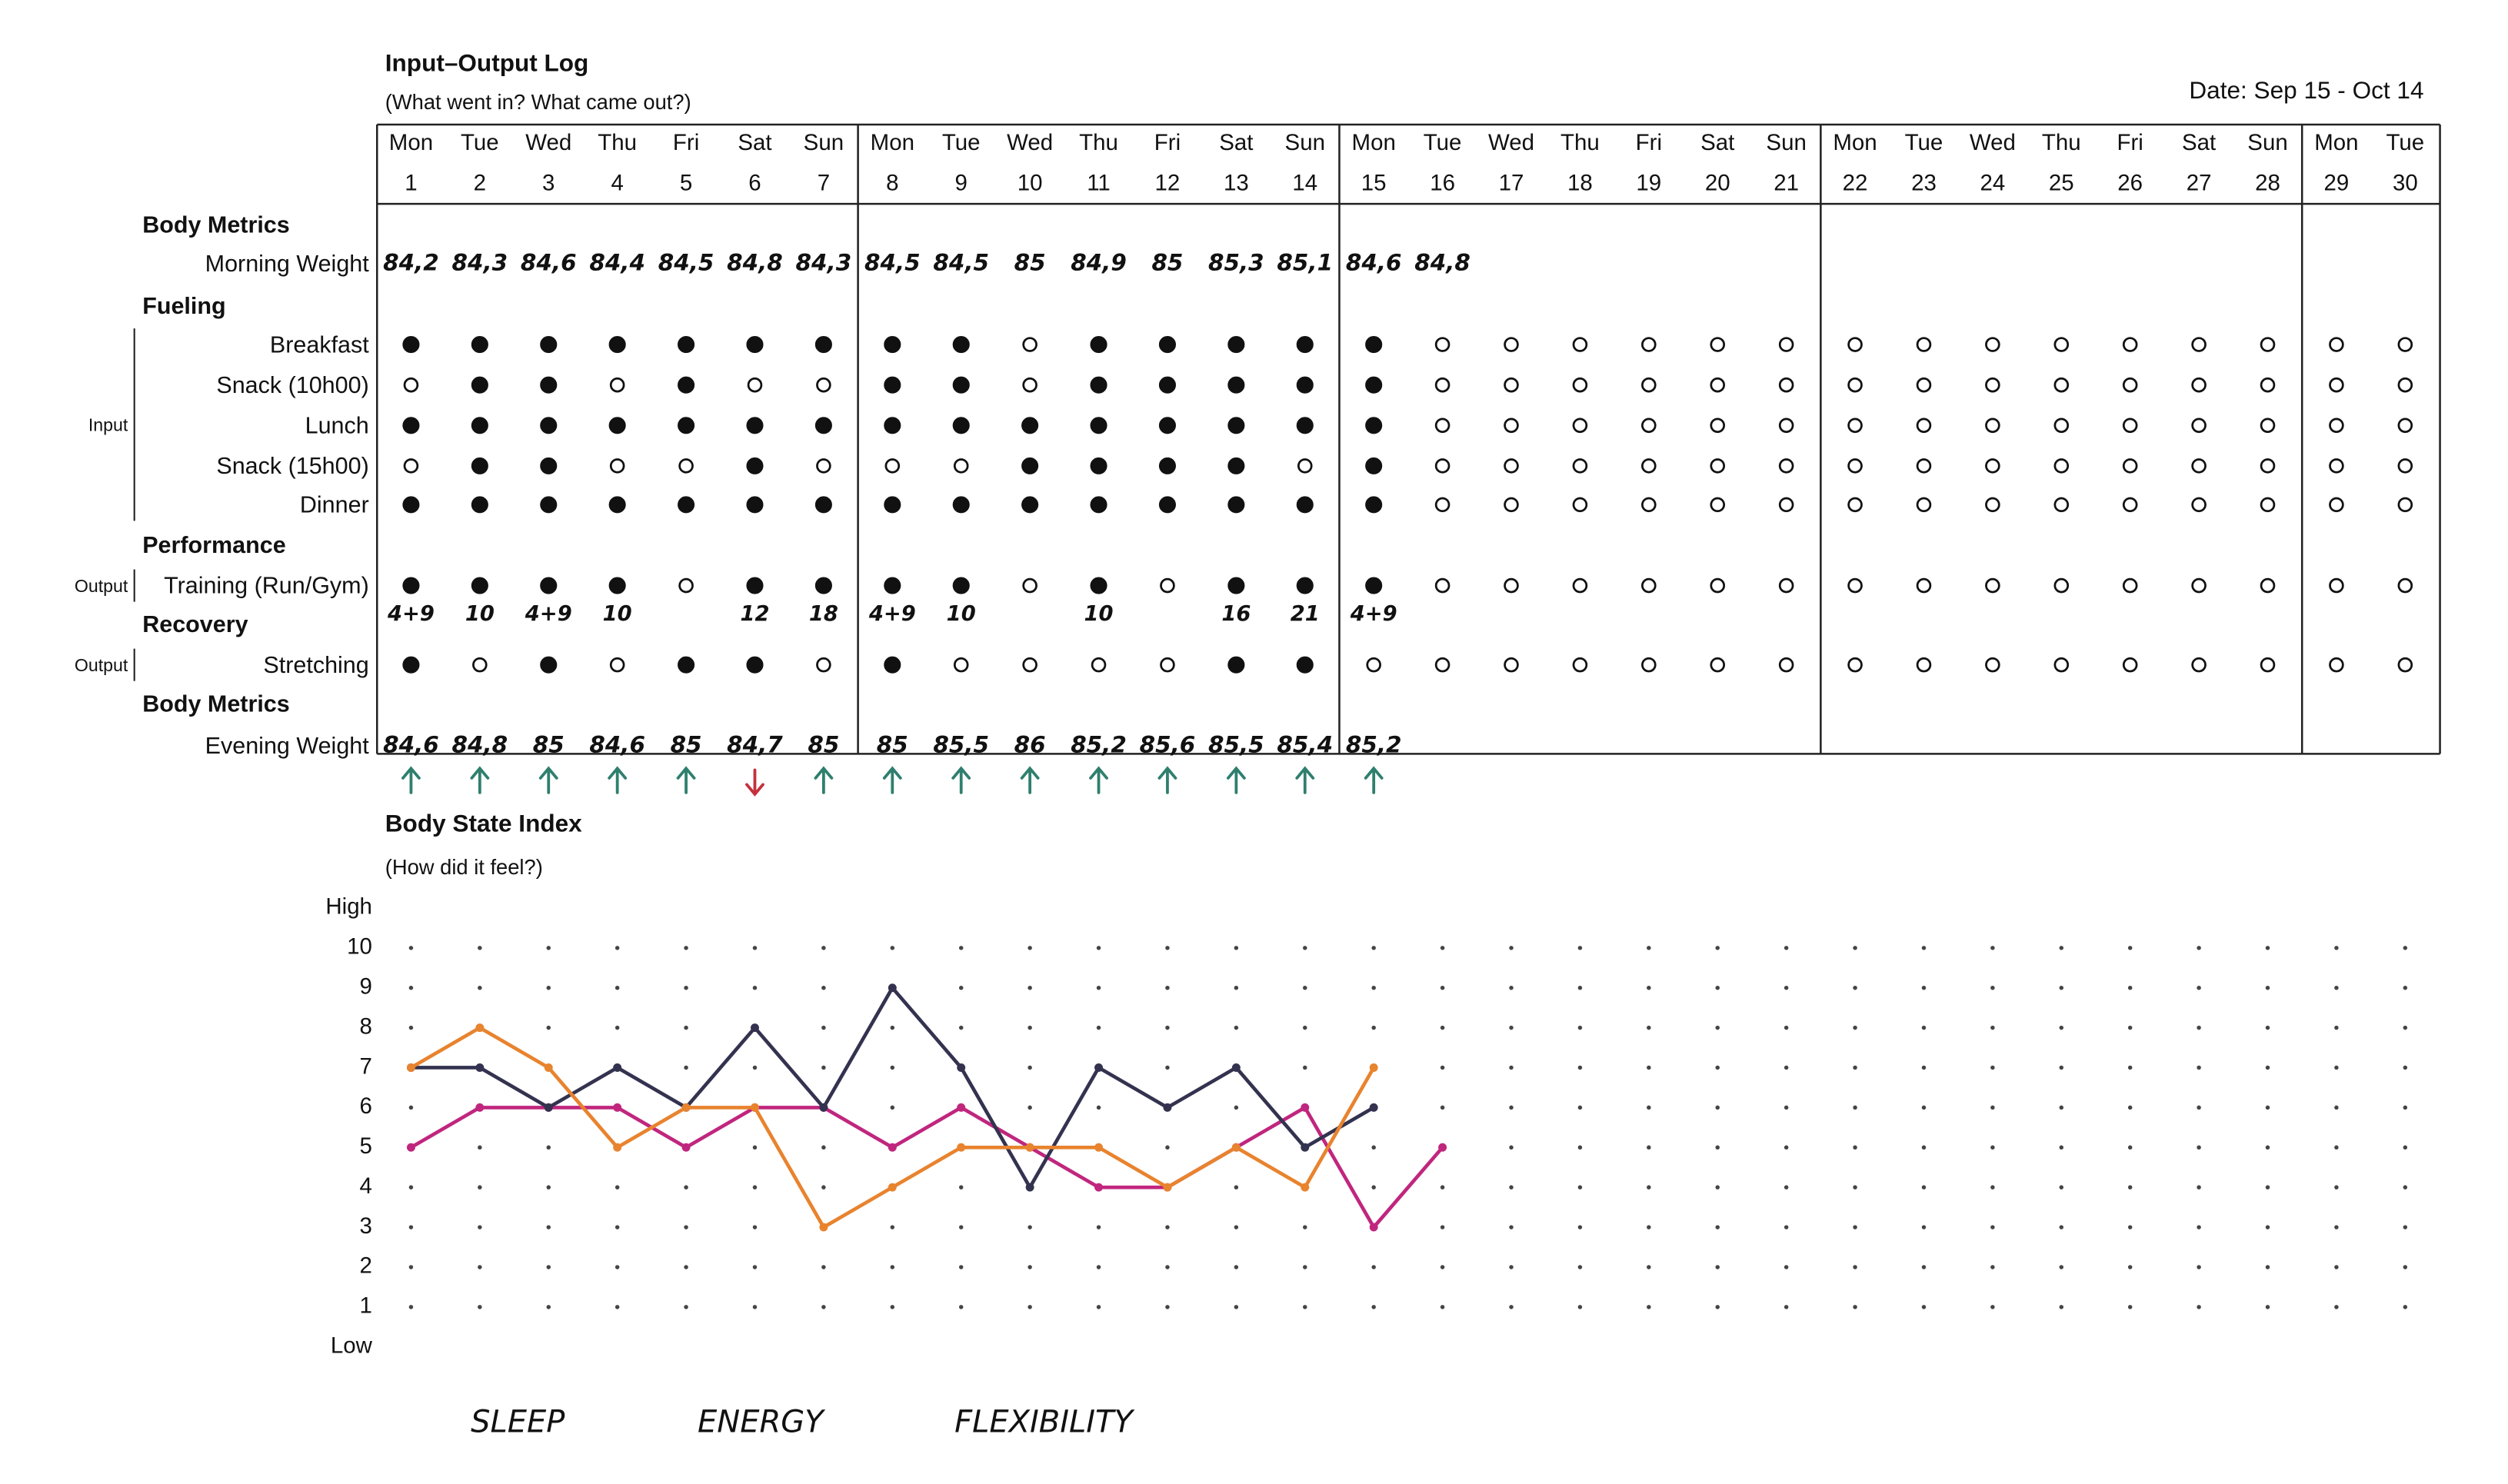 The image size is (2508, 1484). I want to click on day-number: 11, so click(1099, 183).